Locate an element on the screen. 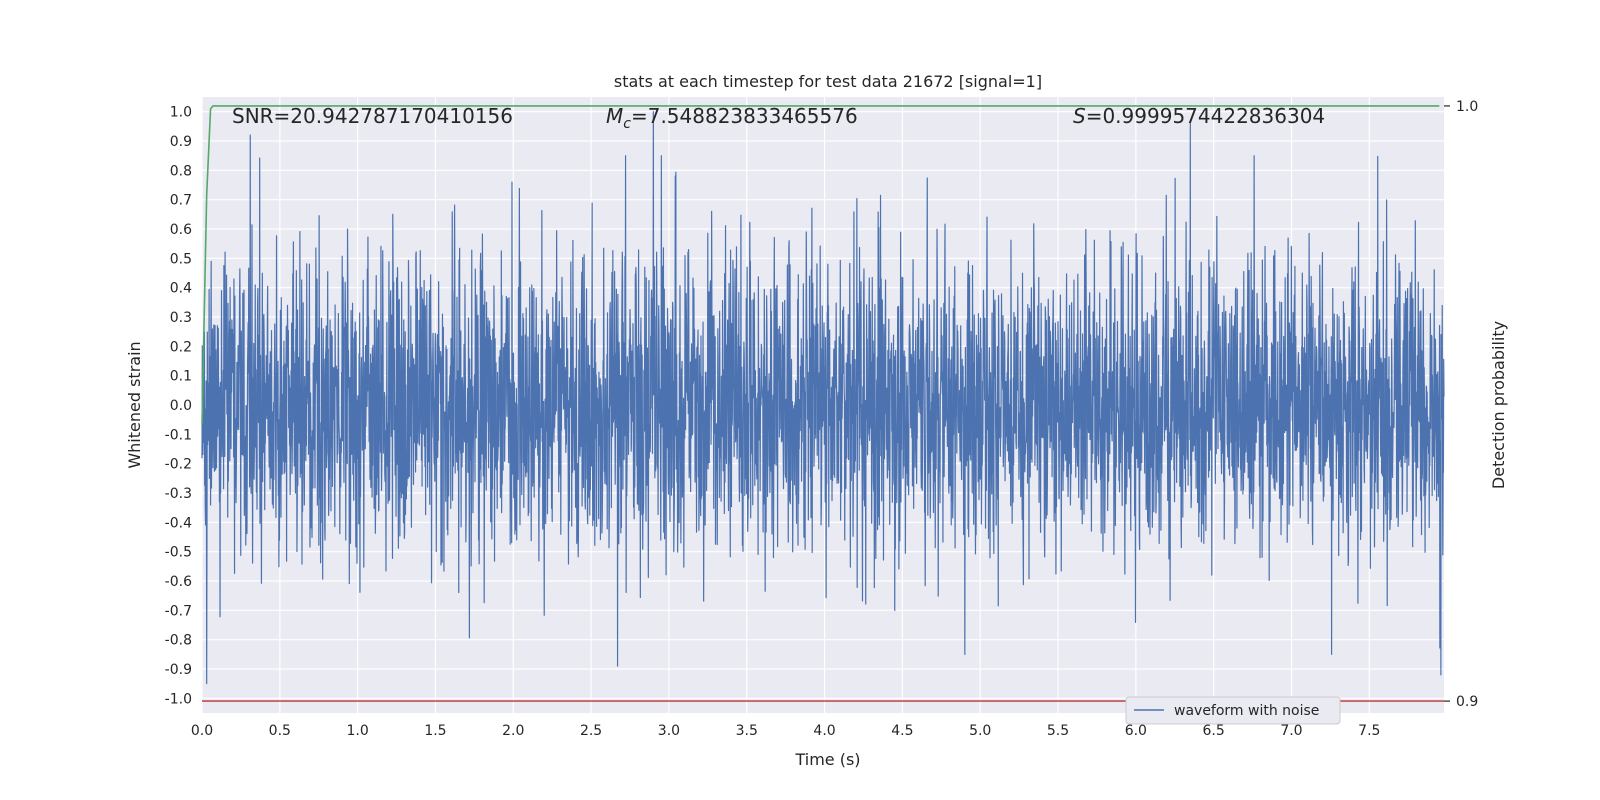 This screenshot has width=1600, height=800. y-tick-label: -0.4 is located at coordinates (178, 523).